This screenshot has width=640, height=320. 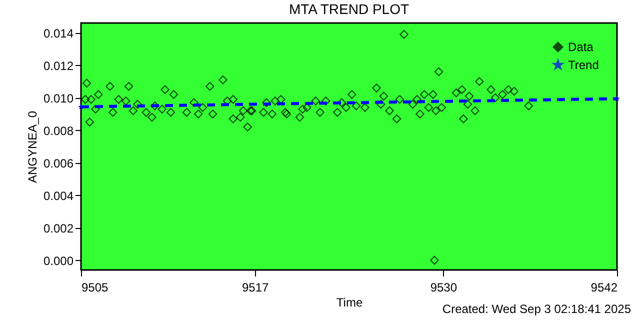 What do you see at coordinates (349, 303) in the screenshot?
I see `x-axis-title: Time` at bounding box center [349, 303].